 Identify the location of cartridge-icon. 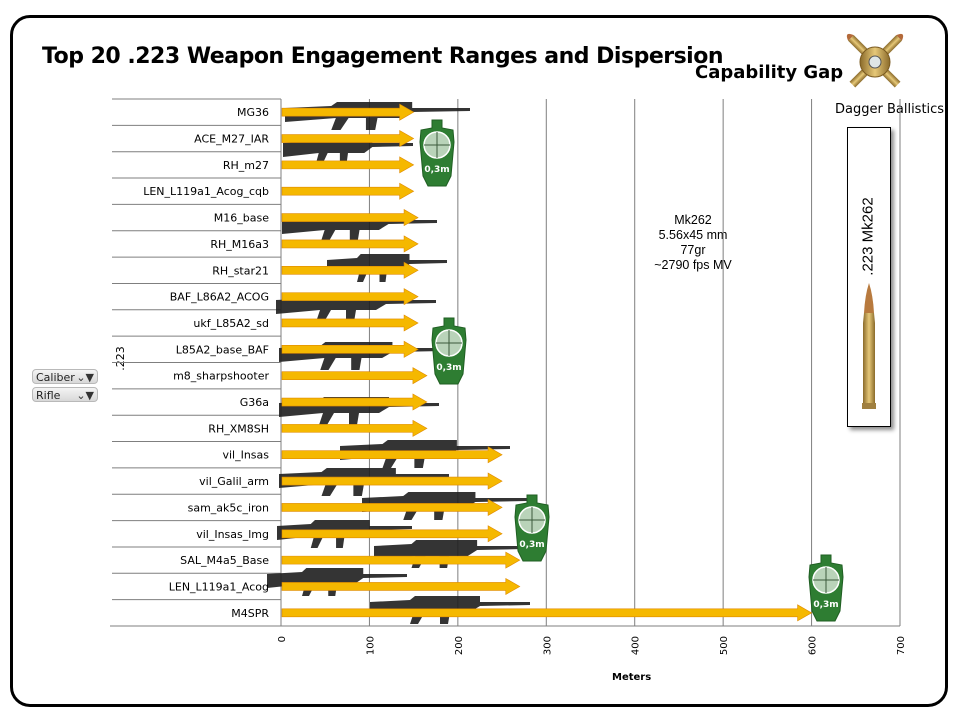
(869, 346).